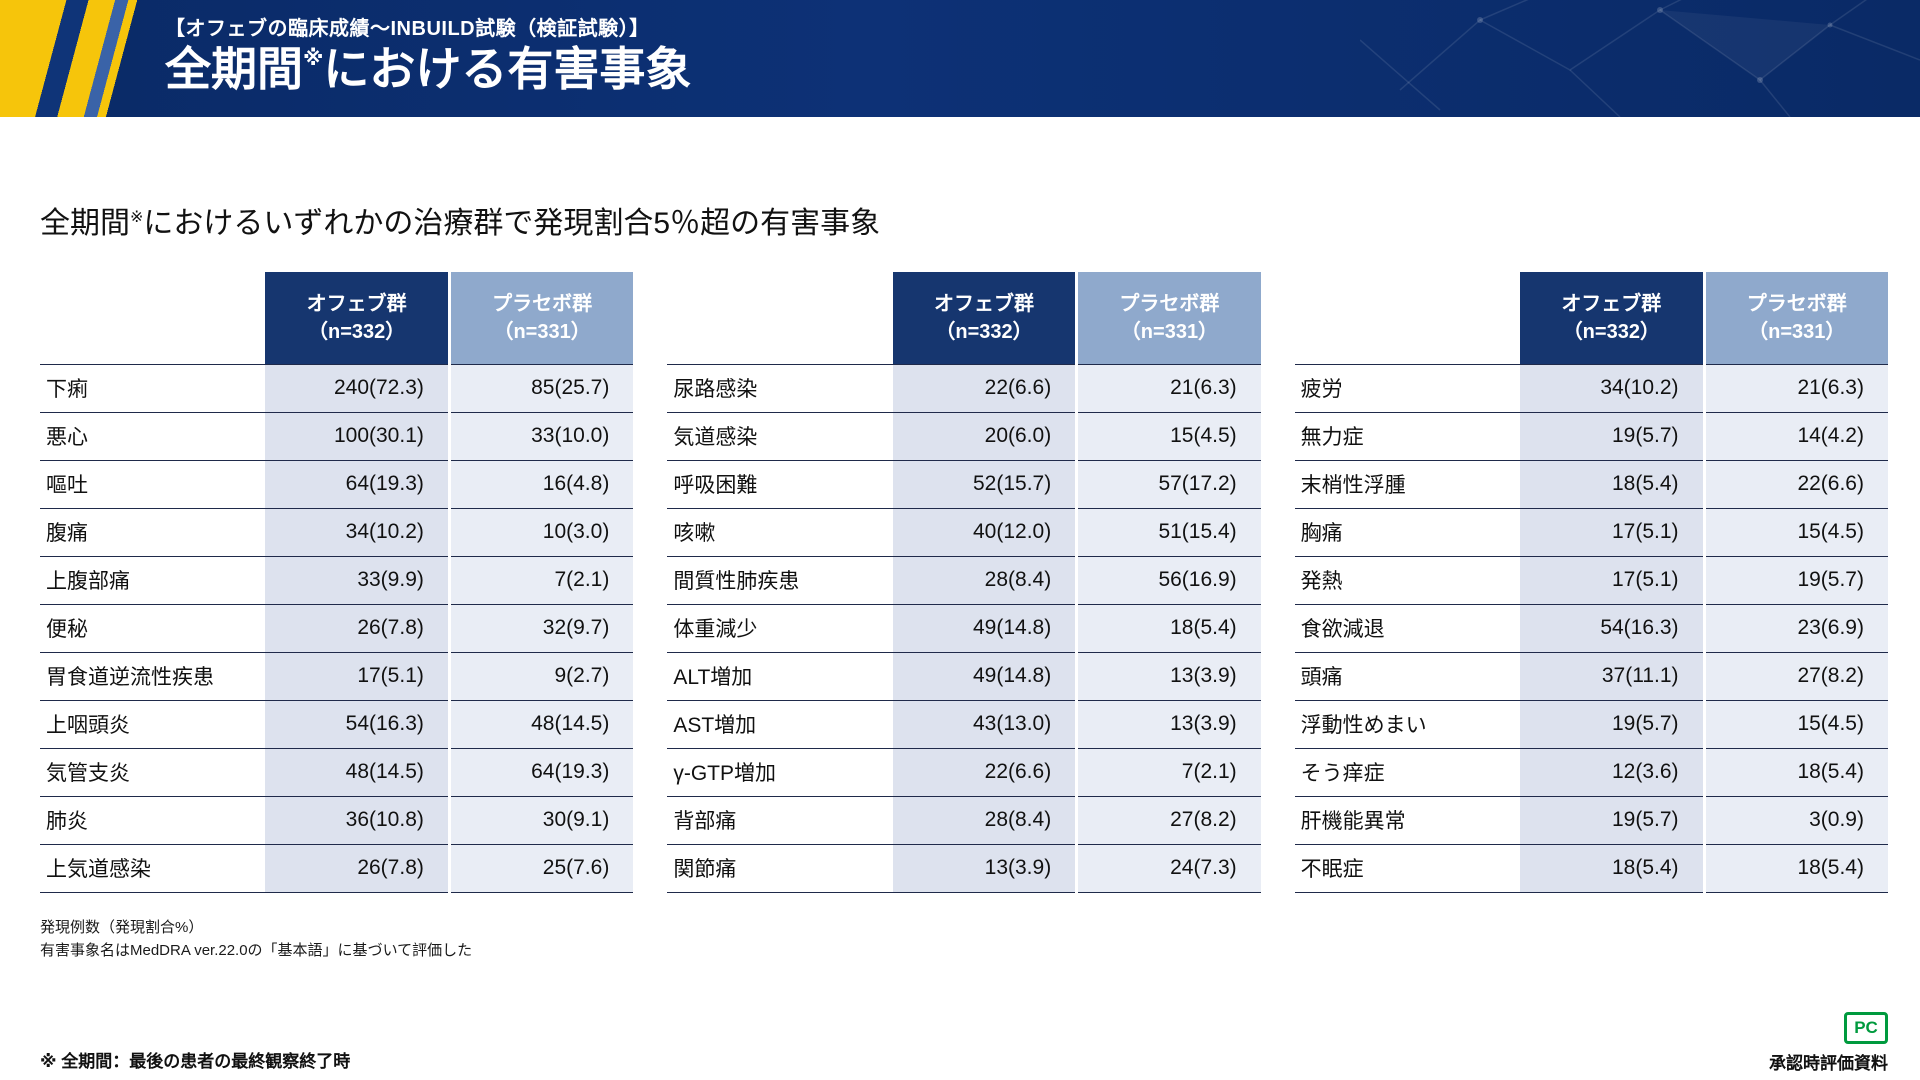 The image size is (1920, 1080). I want to click on table-row: 間質性肺疾患 28(8.4) 56(16.9), so click(964, 579).